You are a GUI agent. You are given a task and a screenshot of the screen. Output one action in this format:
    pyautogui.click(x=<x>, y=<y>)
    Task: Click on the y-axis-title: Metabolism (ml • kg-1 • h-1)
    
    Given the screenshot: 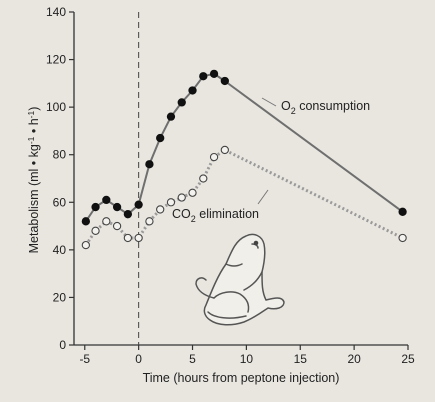 What is the action you would take?
    pyautogui.click(x=33, y=180)
    